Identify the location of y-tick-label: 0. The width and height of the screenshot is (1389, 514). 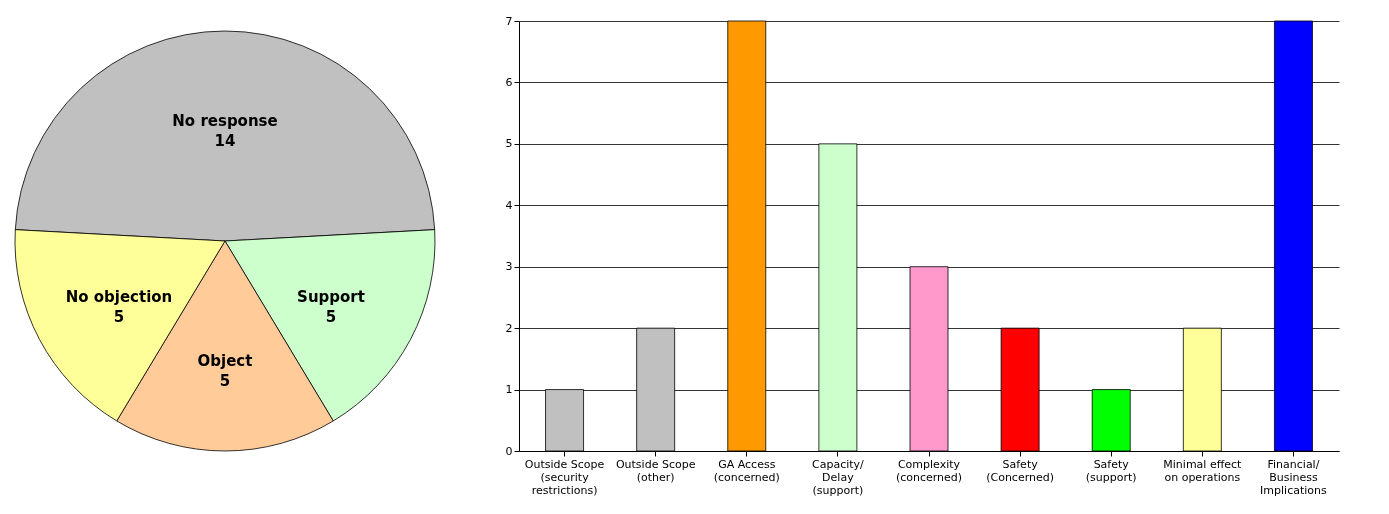
(509, 451).